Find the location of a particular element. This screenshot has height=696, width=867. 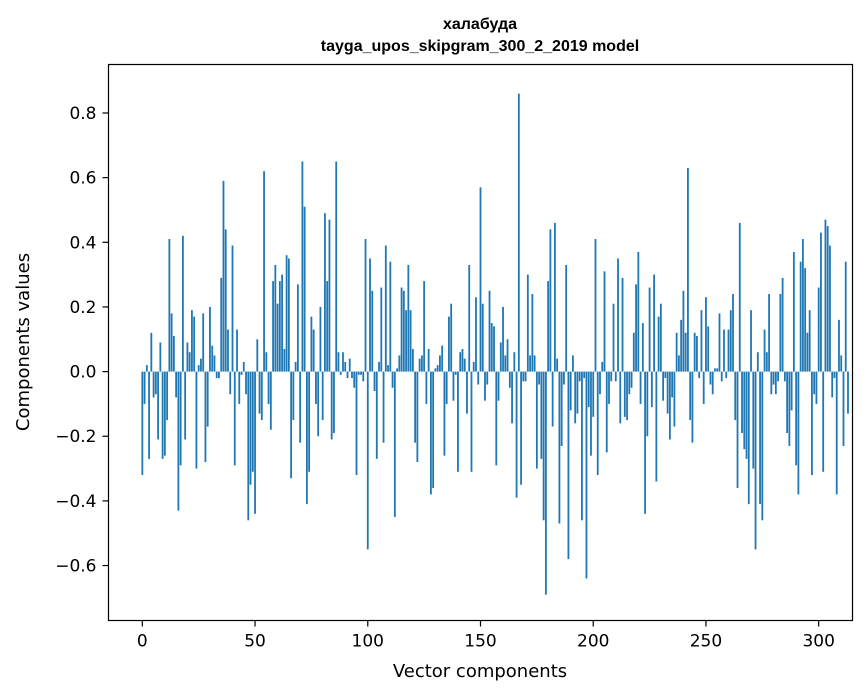

x-ticks: 0 50 100 150 200 250 300 is located at coordinates (486, 636).